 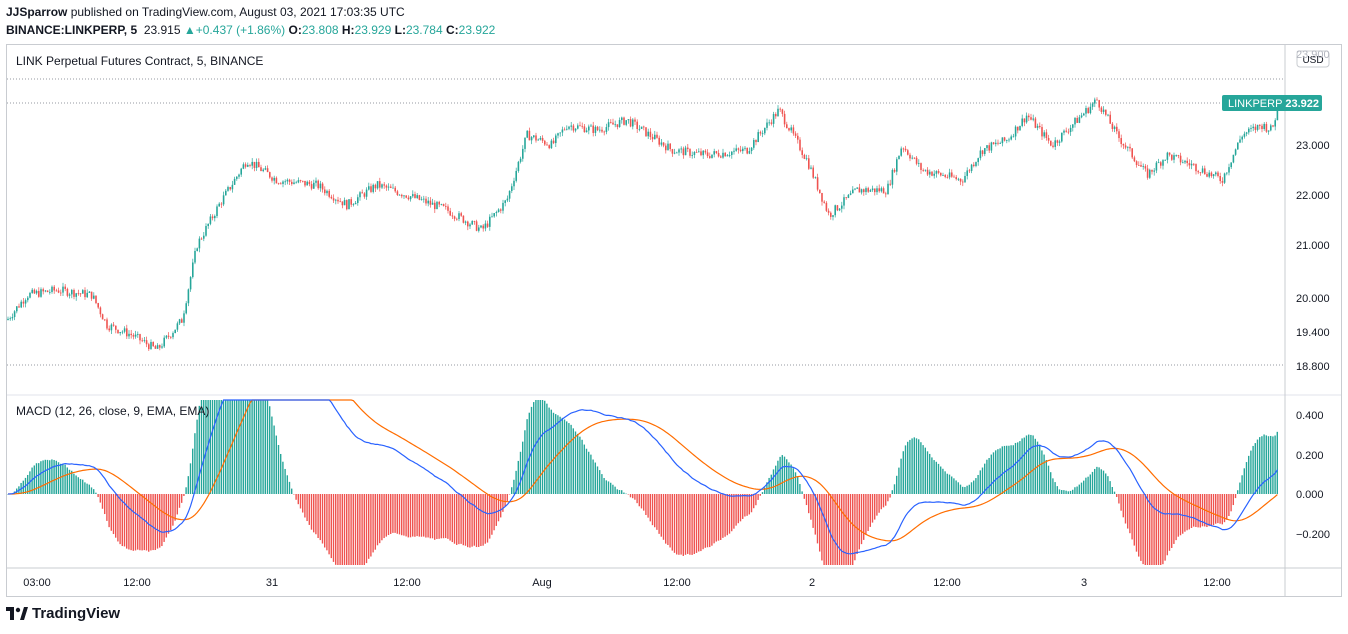 What do you see at coordinates (627, 583) in the screenshot?
I see `time-axis: 03:00 12:00 31 12:00 Aug 12:00 2 12:00 3 12:00` at bounding box center [627, 583].